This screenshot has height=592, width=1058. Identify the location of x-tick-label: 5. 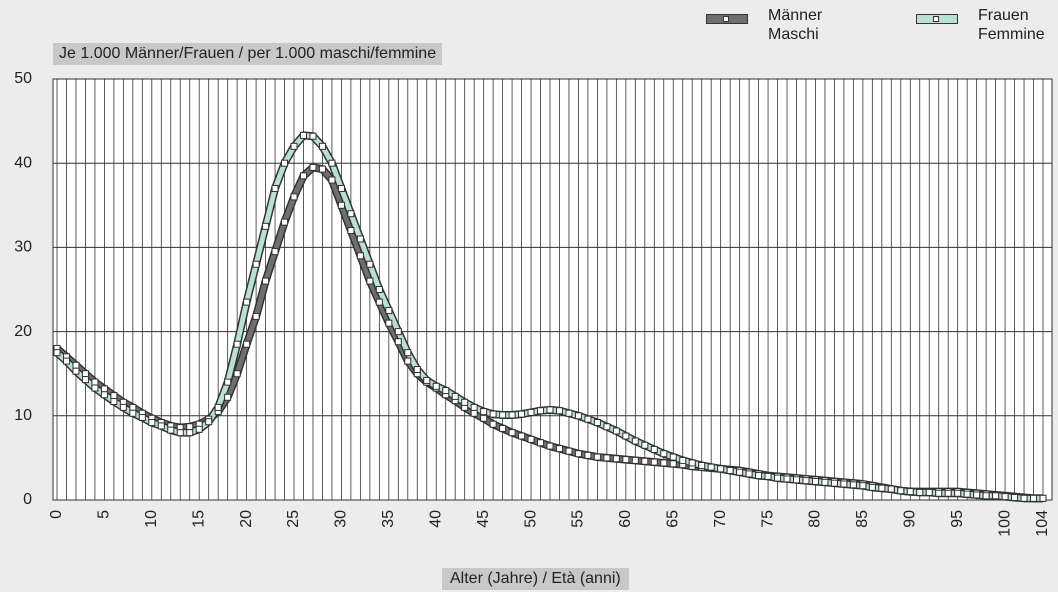
(104, 514).